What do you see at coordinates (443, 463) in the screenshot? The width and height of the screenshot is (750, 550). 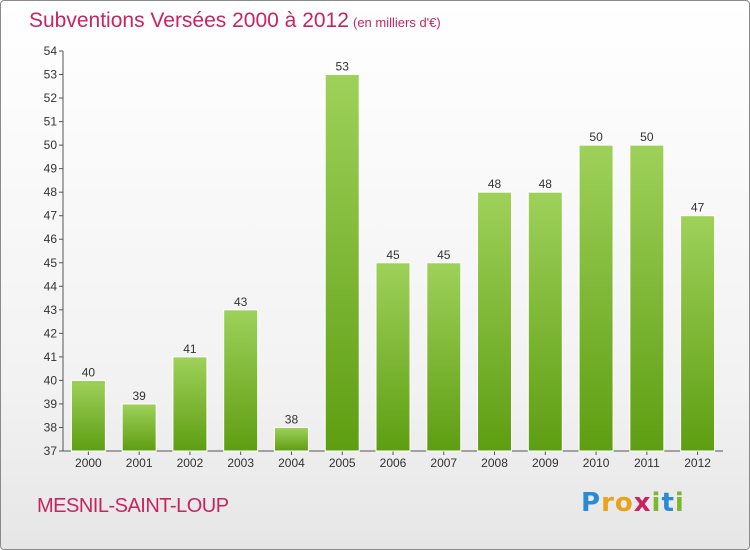 I see `x-tick-label: 2007` at bounding box center [443, 463].